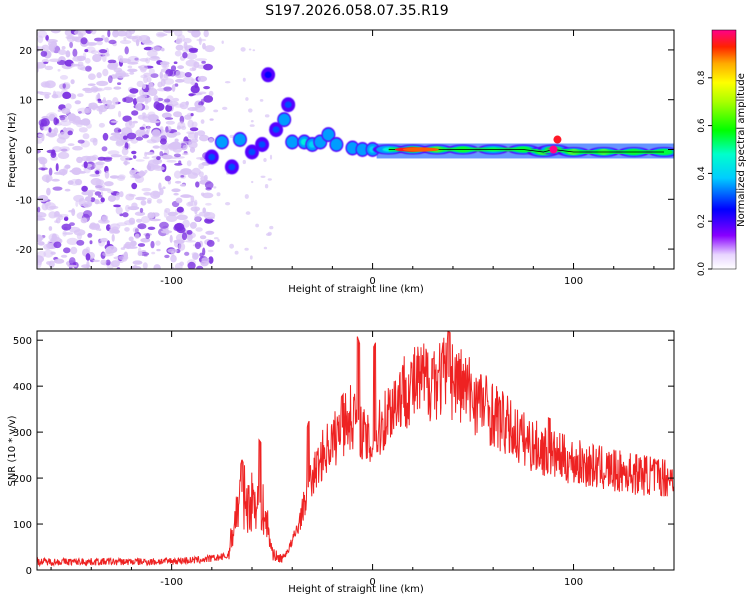 The width and height of the screenshot is (750, 600). I want to click on spectrogram-x-tick-label: 0, so click(372, 281).